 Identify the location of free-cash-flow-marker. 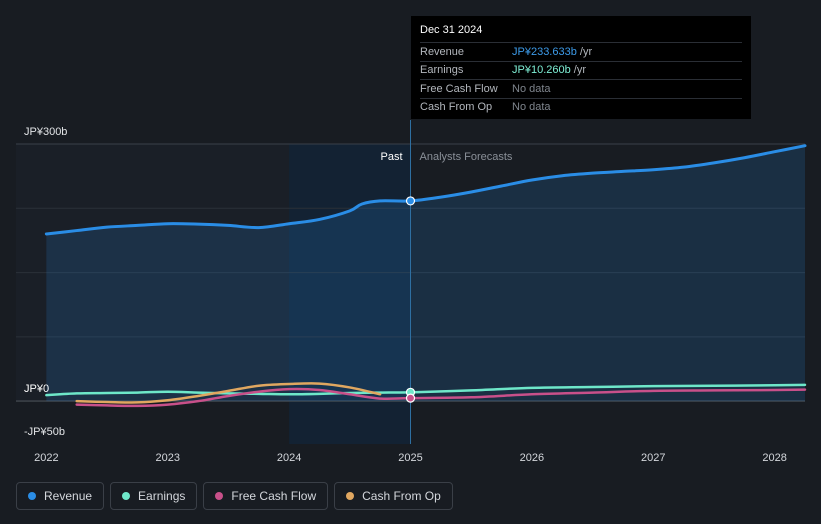
(410, 398).